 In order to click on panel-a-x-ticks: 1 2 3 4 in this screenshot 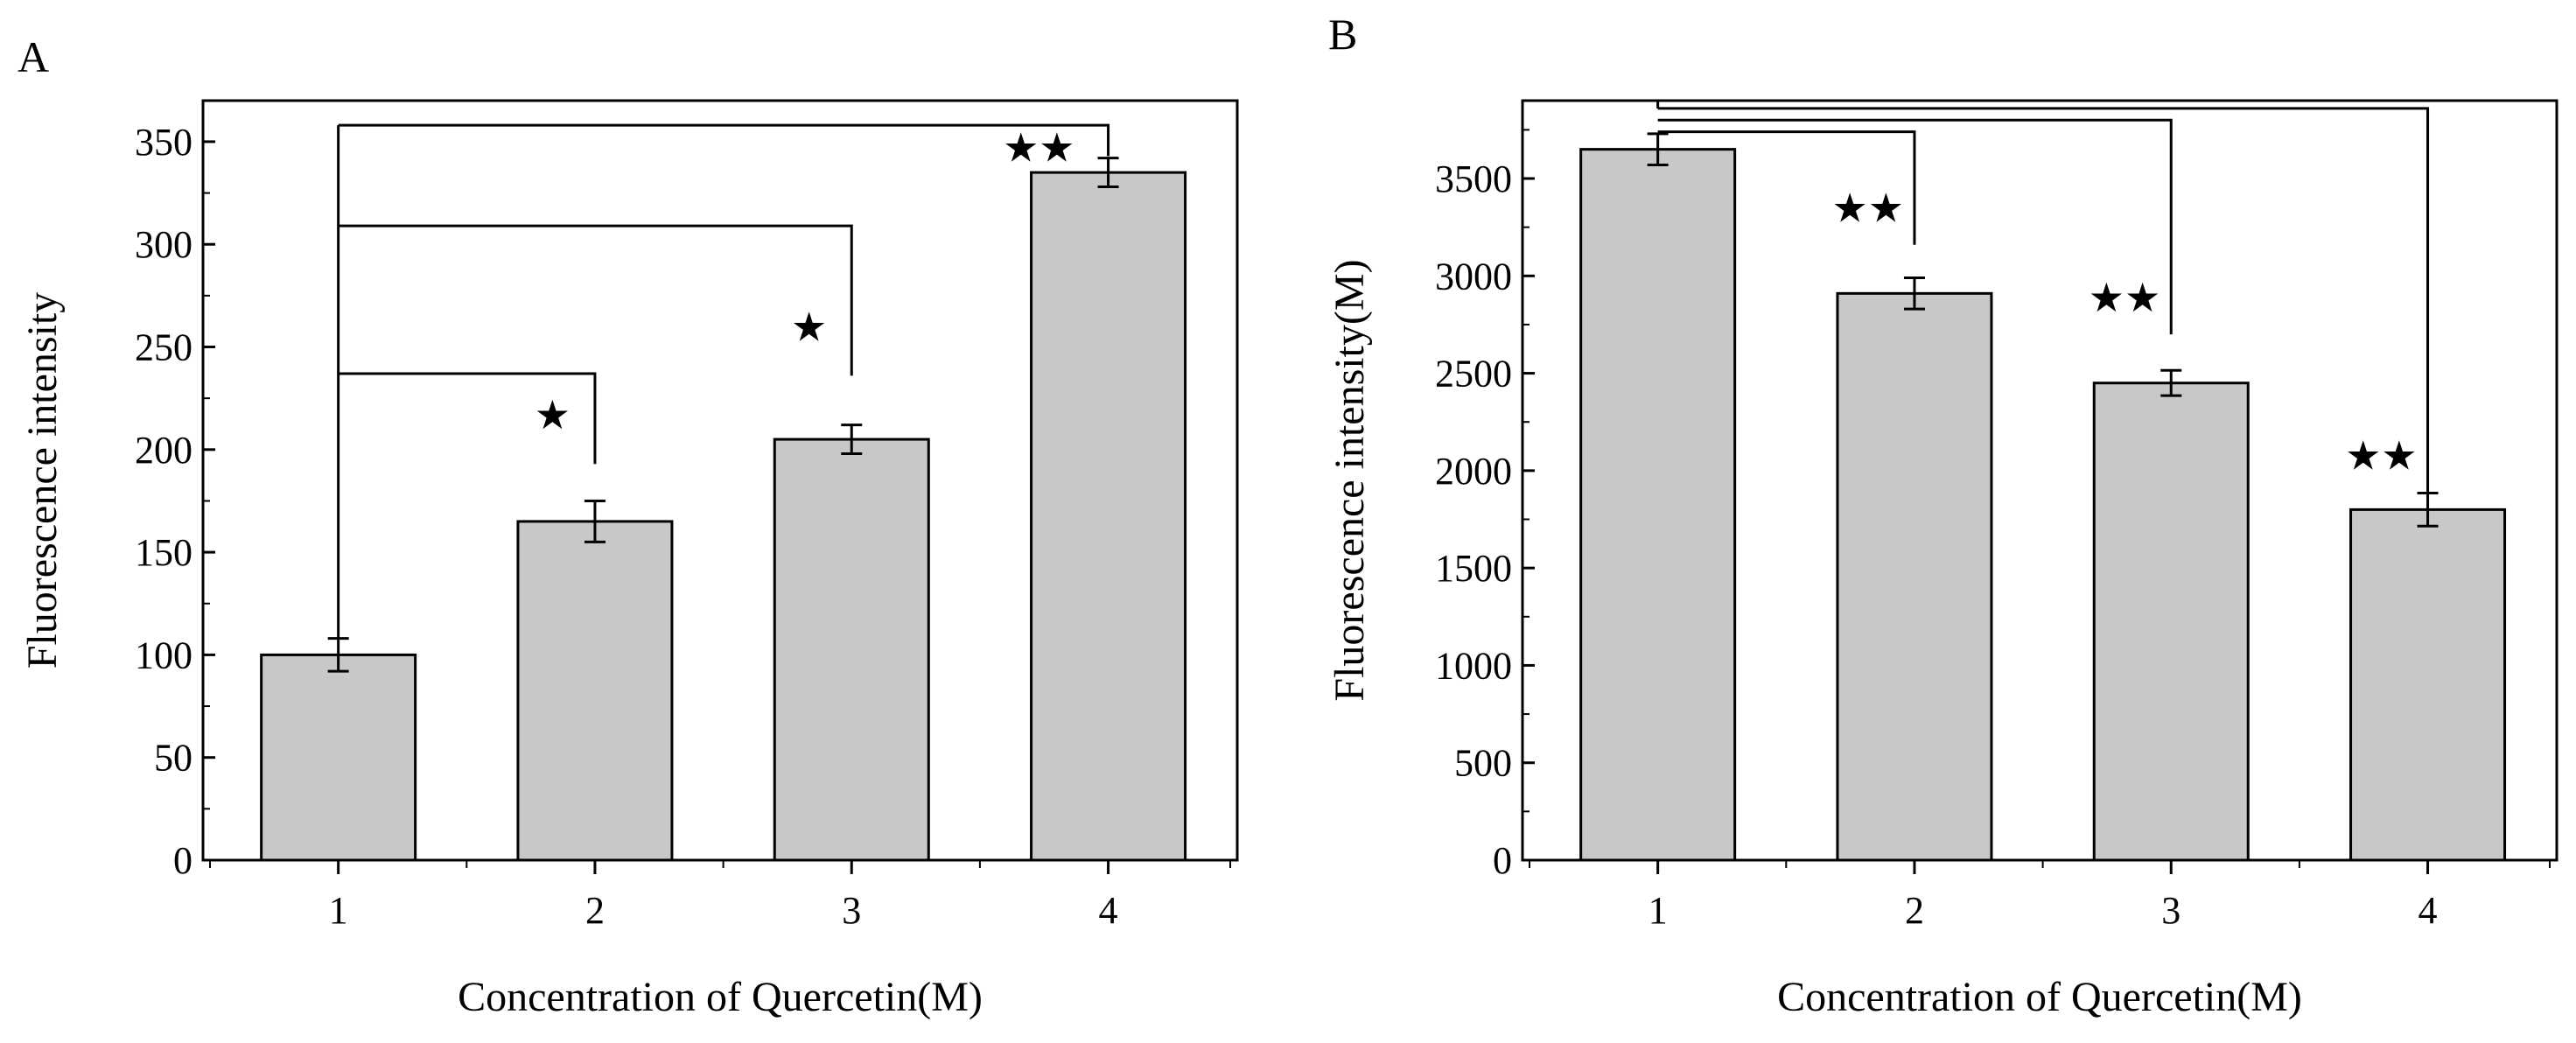, I will do `click(720, 896)`.